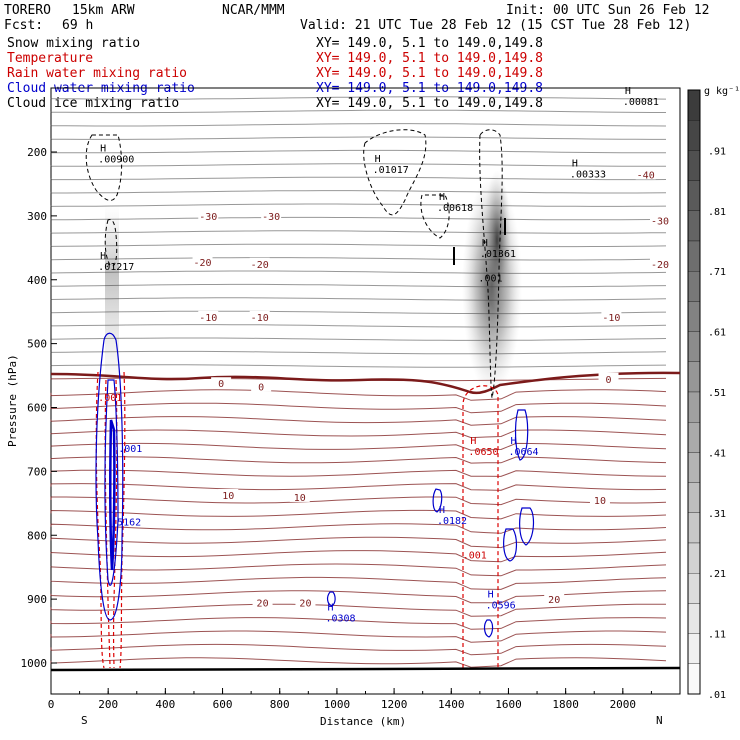  Describe the element at coordinates (116, 160) in the screenshot. I see `maximum-value: .00900` at that location.